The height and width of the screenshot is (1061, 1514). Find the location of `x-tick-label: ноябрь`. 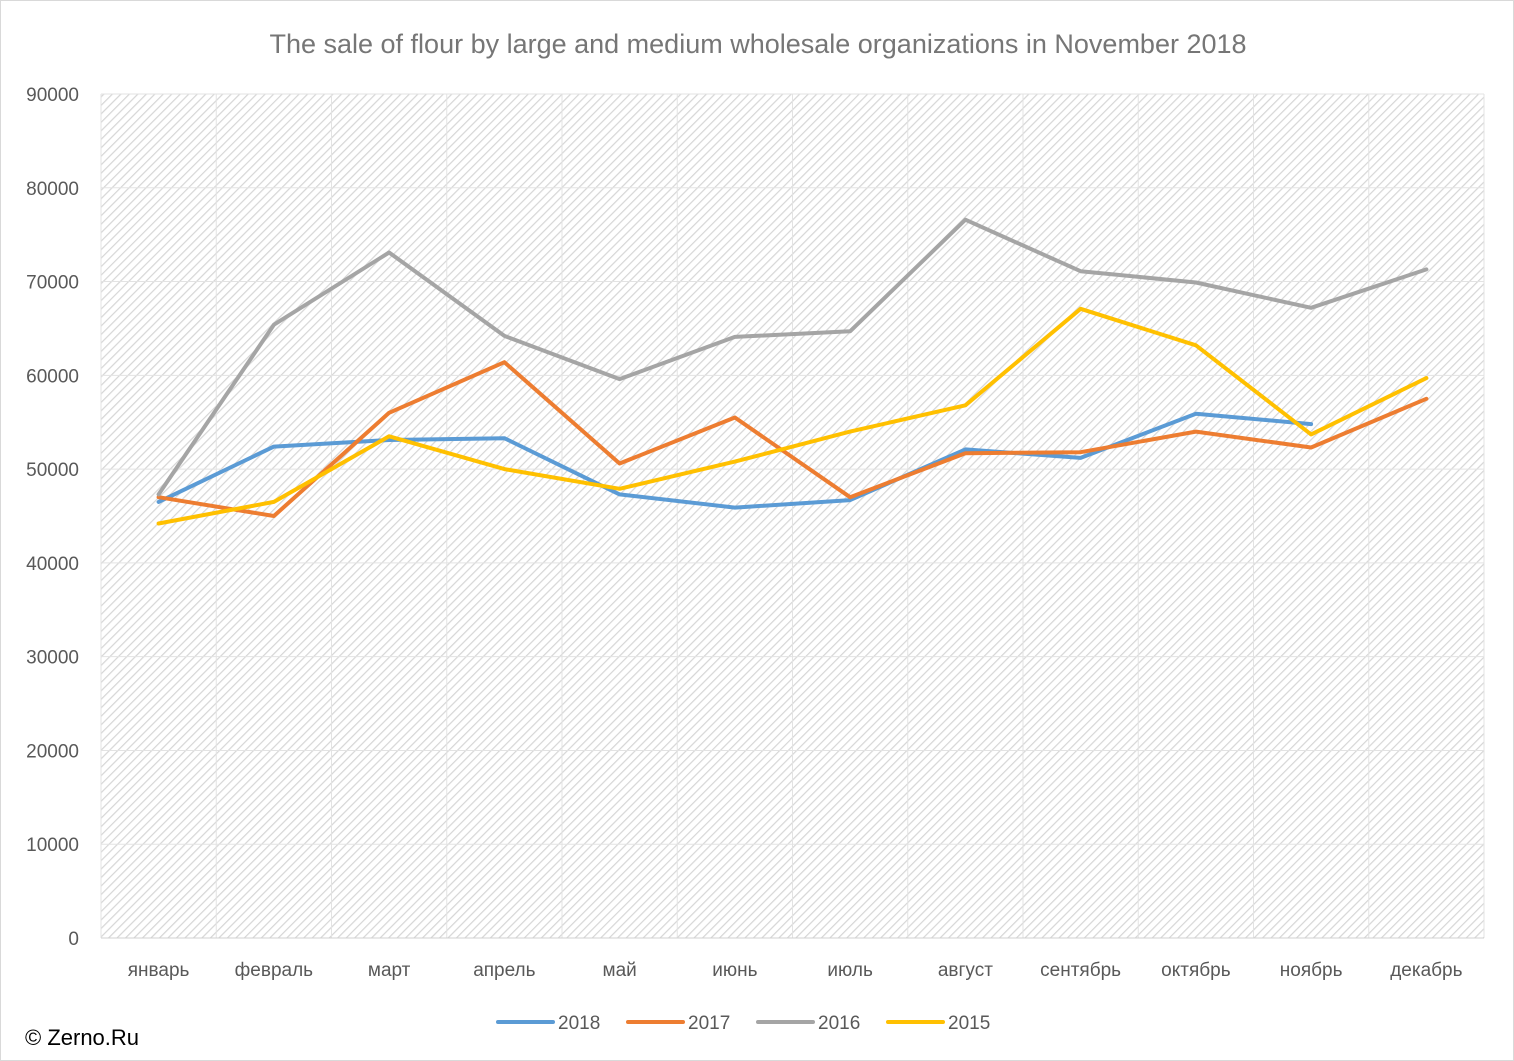

x-tick-label: ноябрь is located at coordinates (1311, 970).